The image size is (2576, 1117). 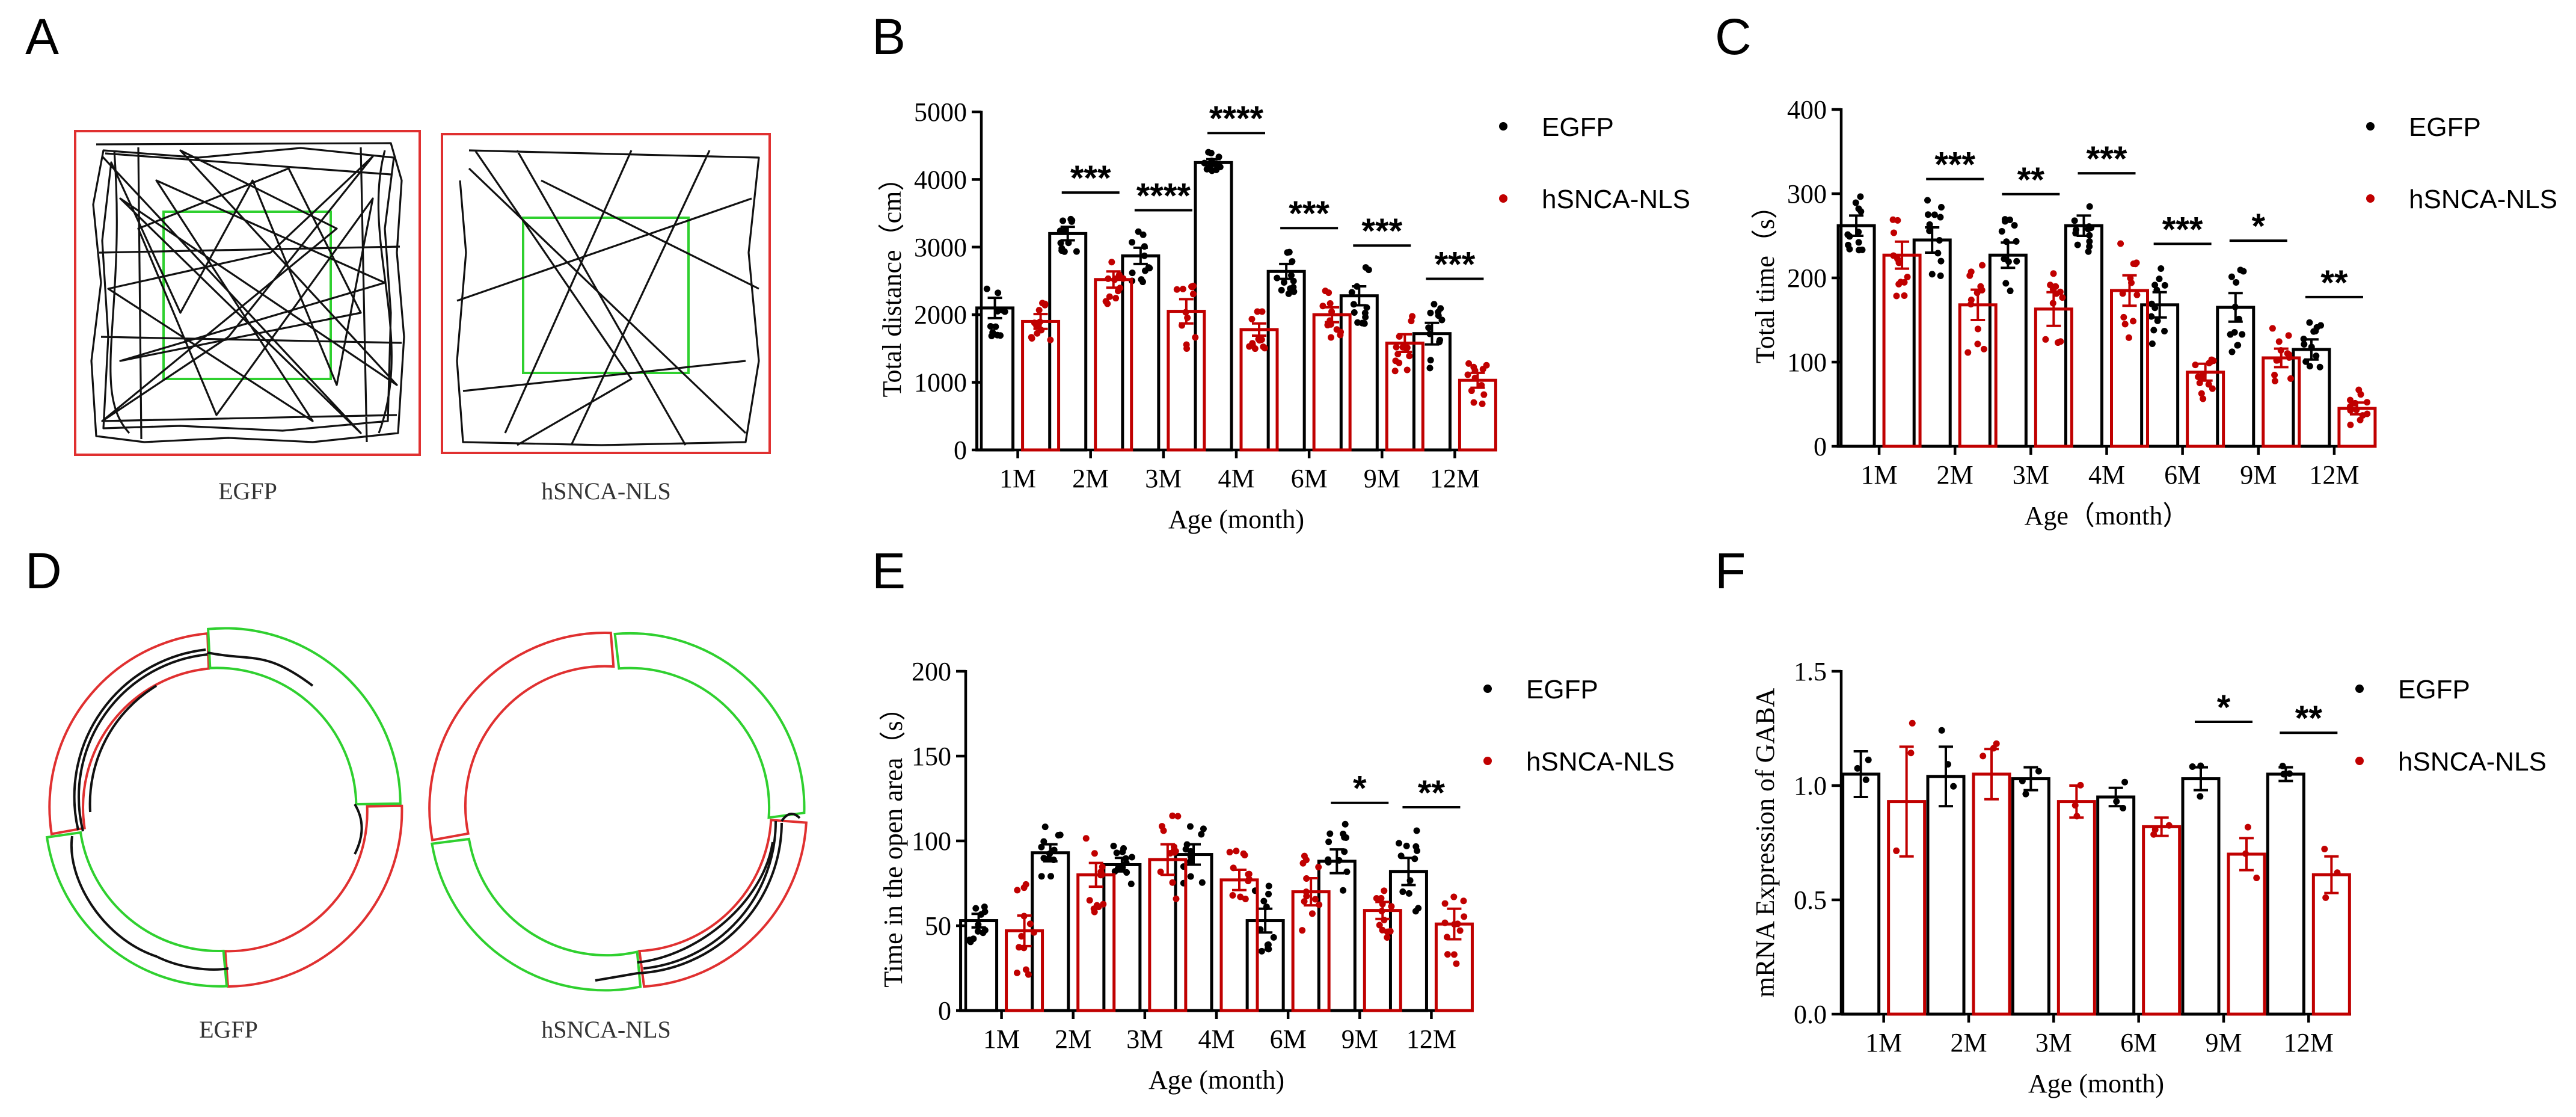 What do you see at coordinates (893, 840) in the screenshot?
I see `y-axis-title: Time in the open area（s）` at bounding box center [893, 840].